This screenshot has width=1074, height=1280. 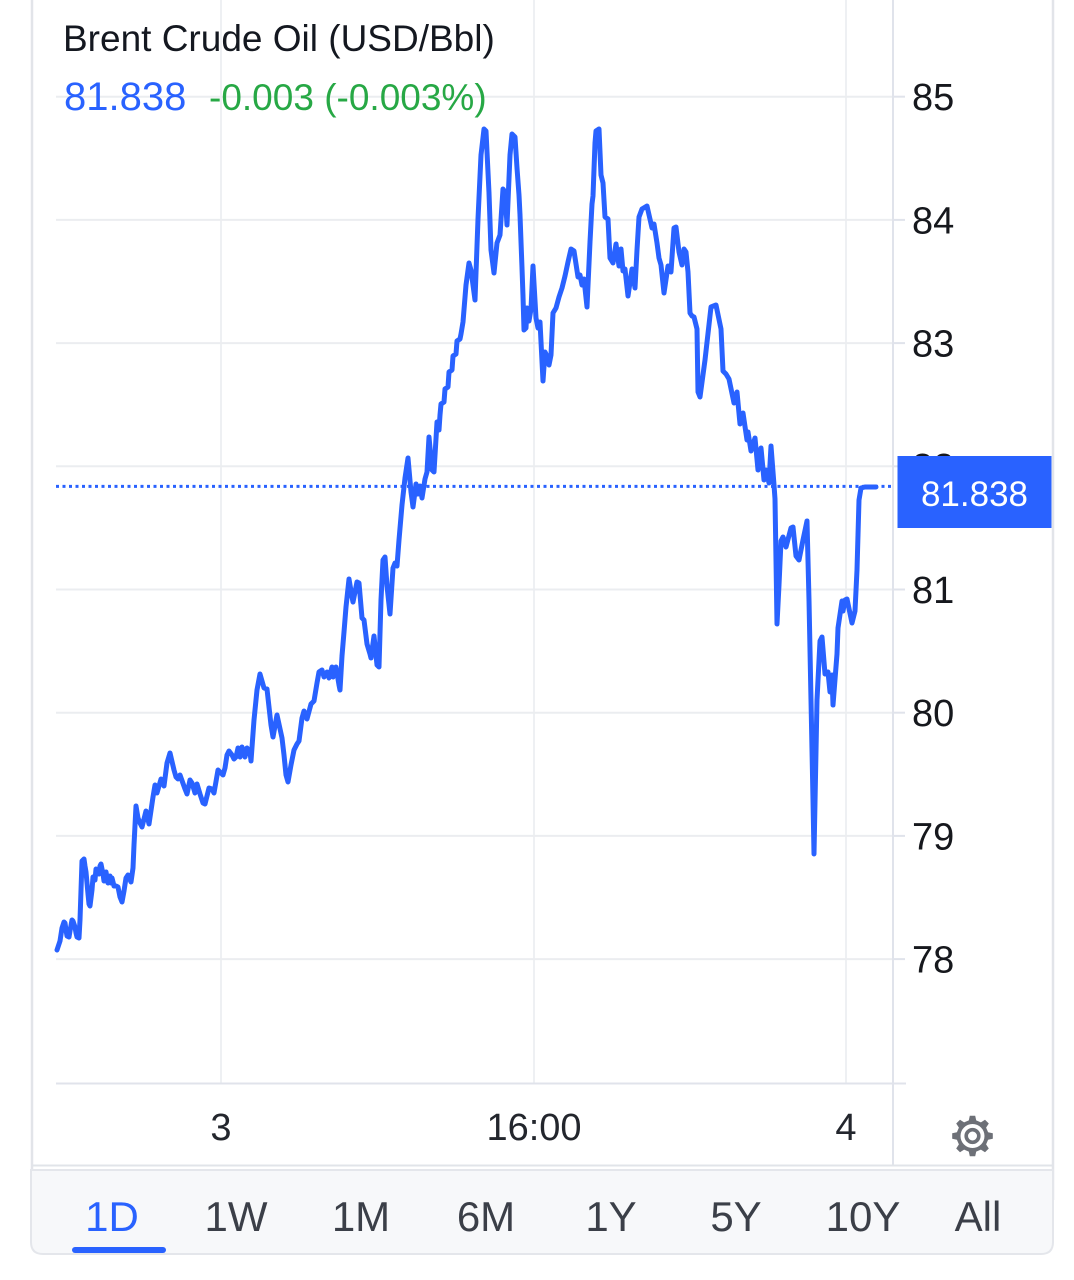 What do you see at coordinates (533, 1128) in the screenshot?
I see `svg-text: 16:00` at bounding box center [533, 1128].